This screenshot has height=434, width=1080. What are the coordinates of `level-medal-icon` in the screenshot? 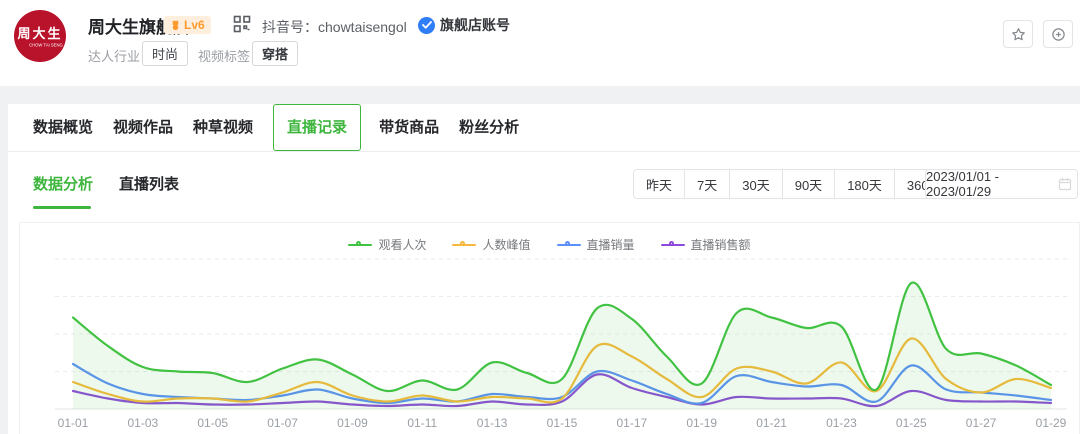 It's located at (175, 25).